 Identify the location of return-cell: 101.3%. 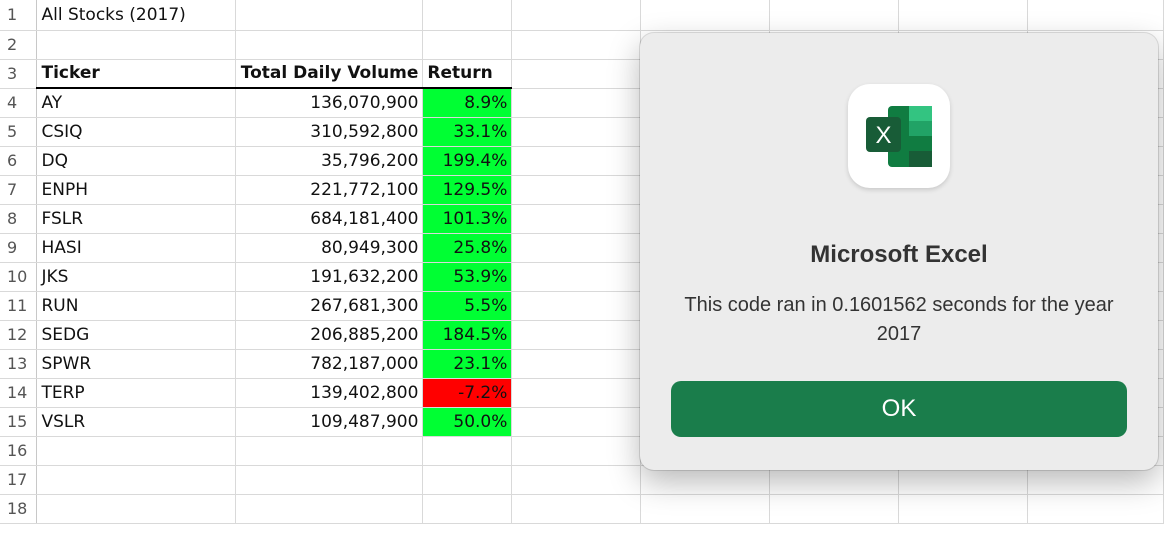
(467, 219).